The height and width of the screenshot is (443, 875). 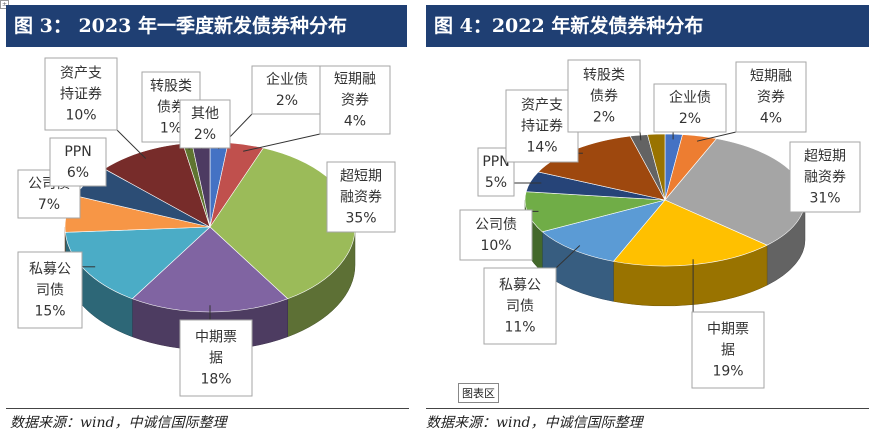 What do you see at coordinates (171, 129) in the screenshot?
I see `data-label-text: 1%` at bounding box center [171, 129].